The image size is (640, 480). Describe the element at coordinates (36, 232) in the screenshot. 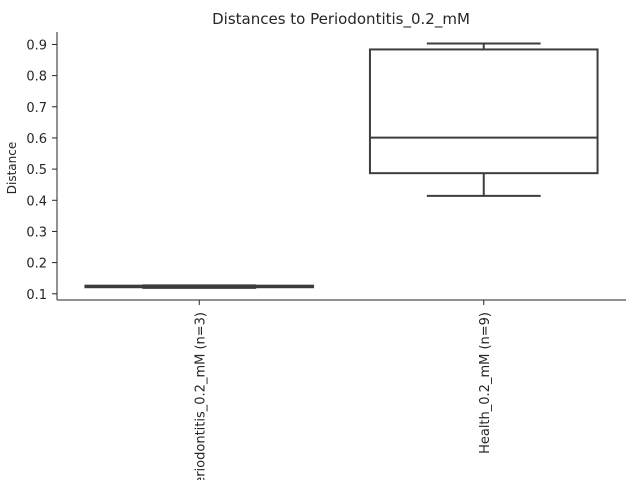

I see `y-tick-label: 0.3` at that location.